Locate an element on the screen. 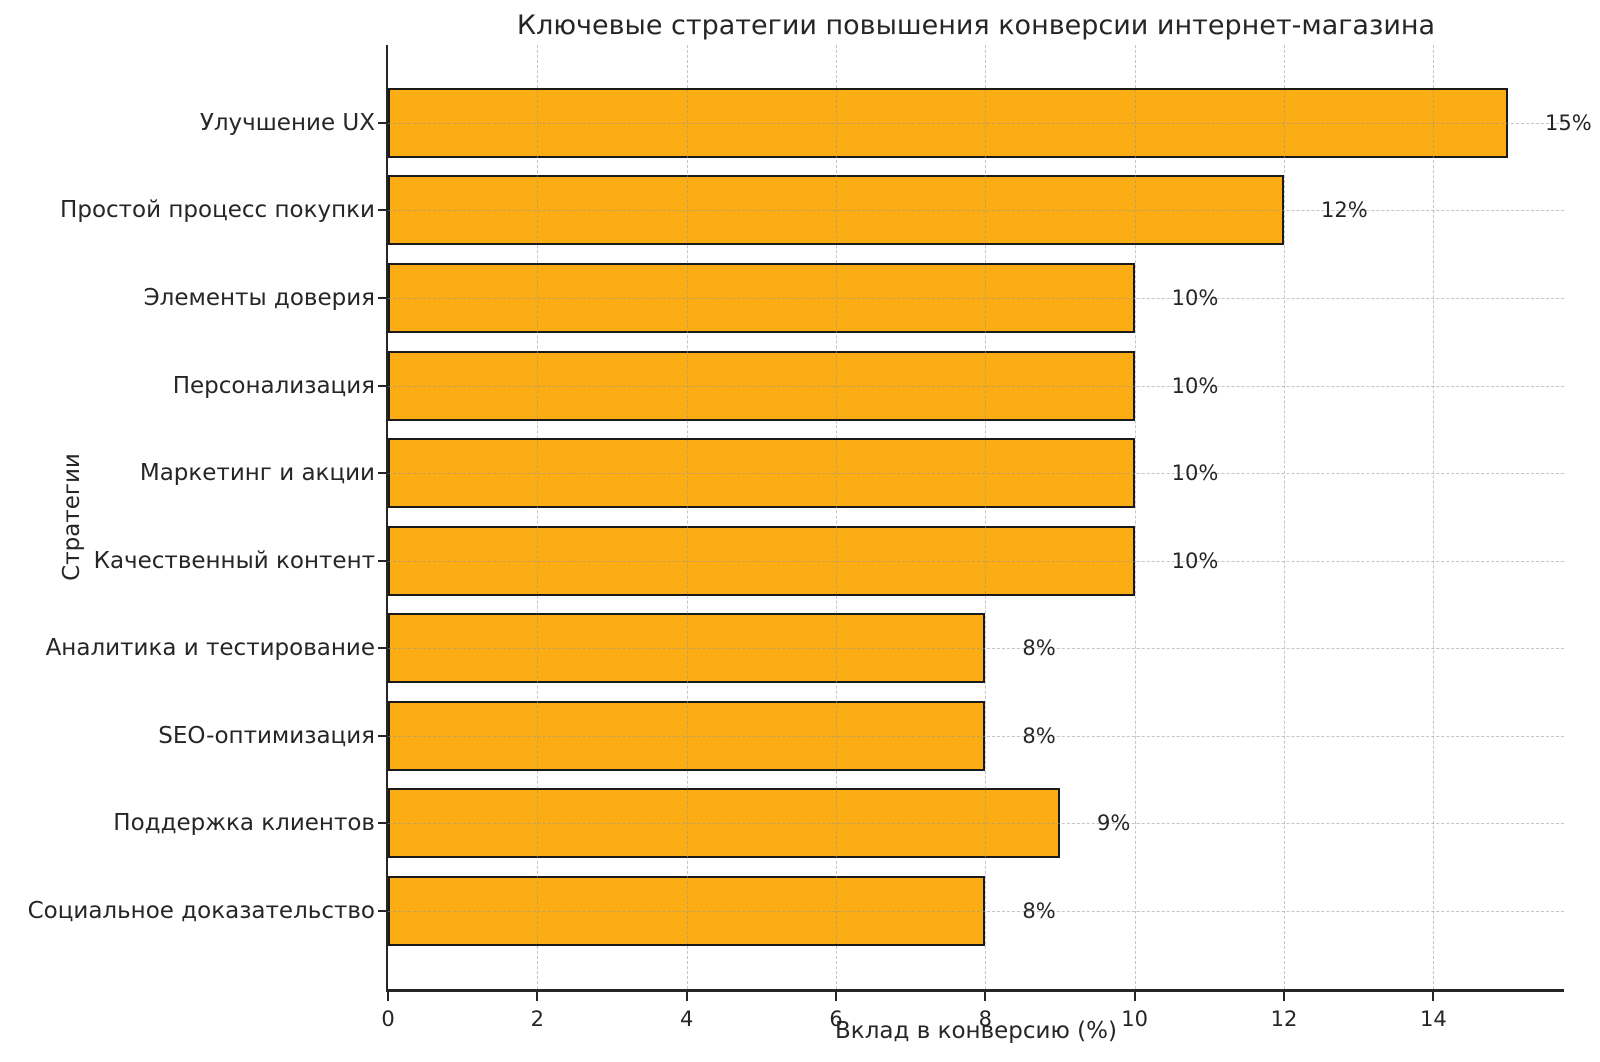  category-label: Аналитика и тестирование is located at coordinates (210, 648).